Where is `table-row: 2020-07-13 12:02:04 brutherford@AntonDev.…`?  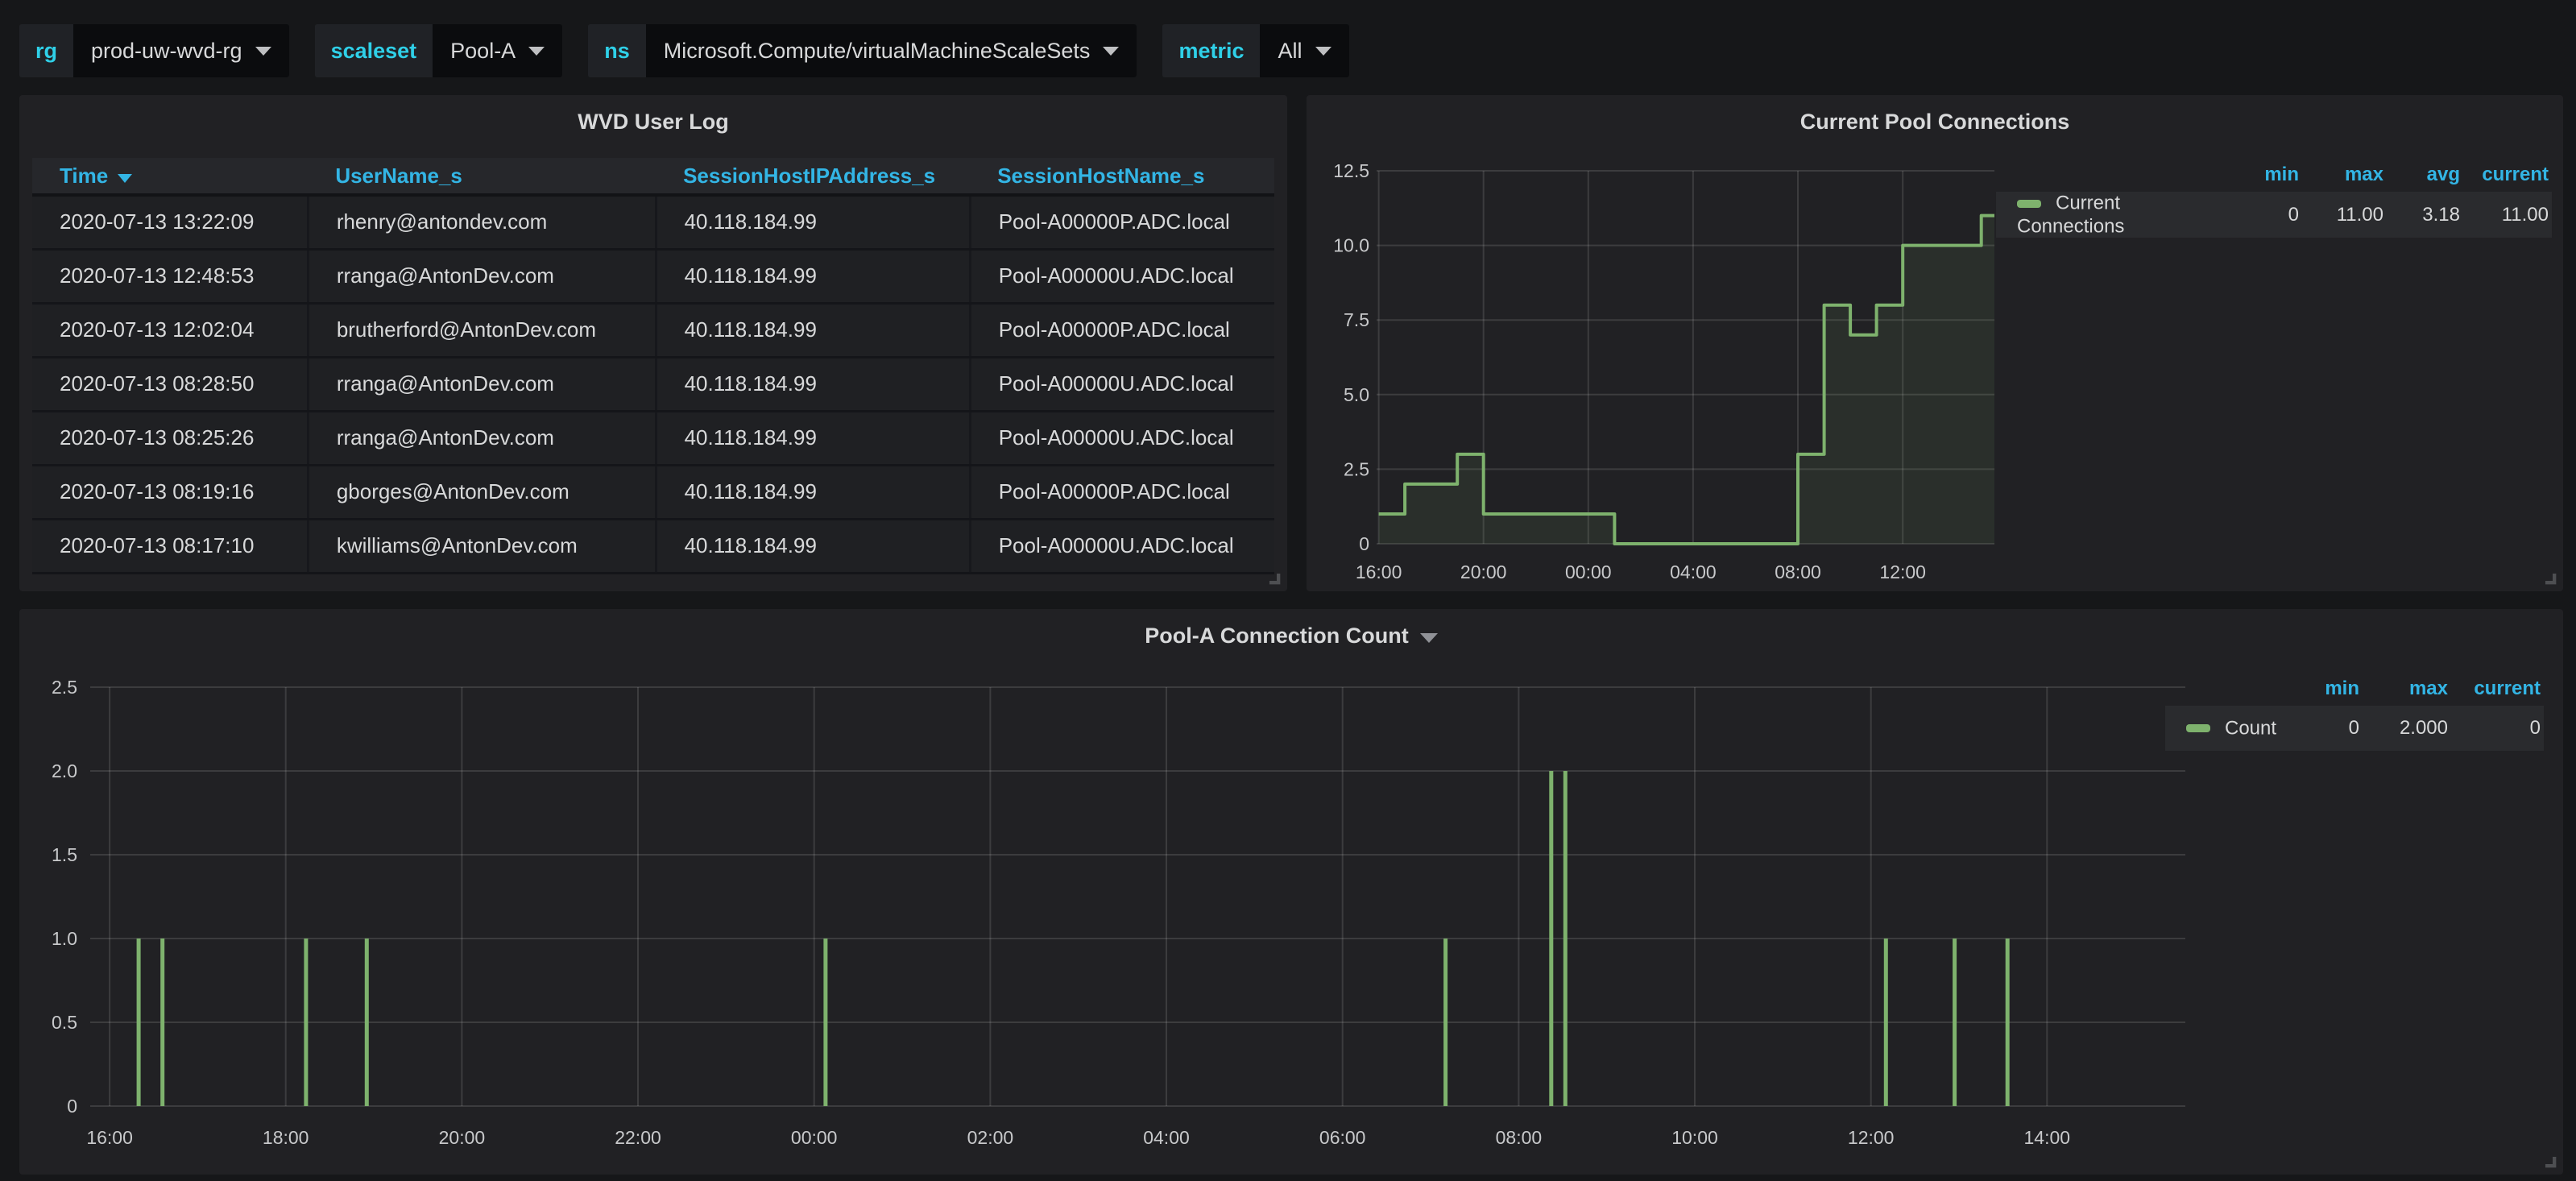
table-row: 2020-07-13 12:02:04 brutherford@AntonDev.… is located at coordinates (653, 330).